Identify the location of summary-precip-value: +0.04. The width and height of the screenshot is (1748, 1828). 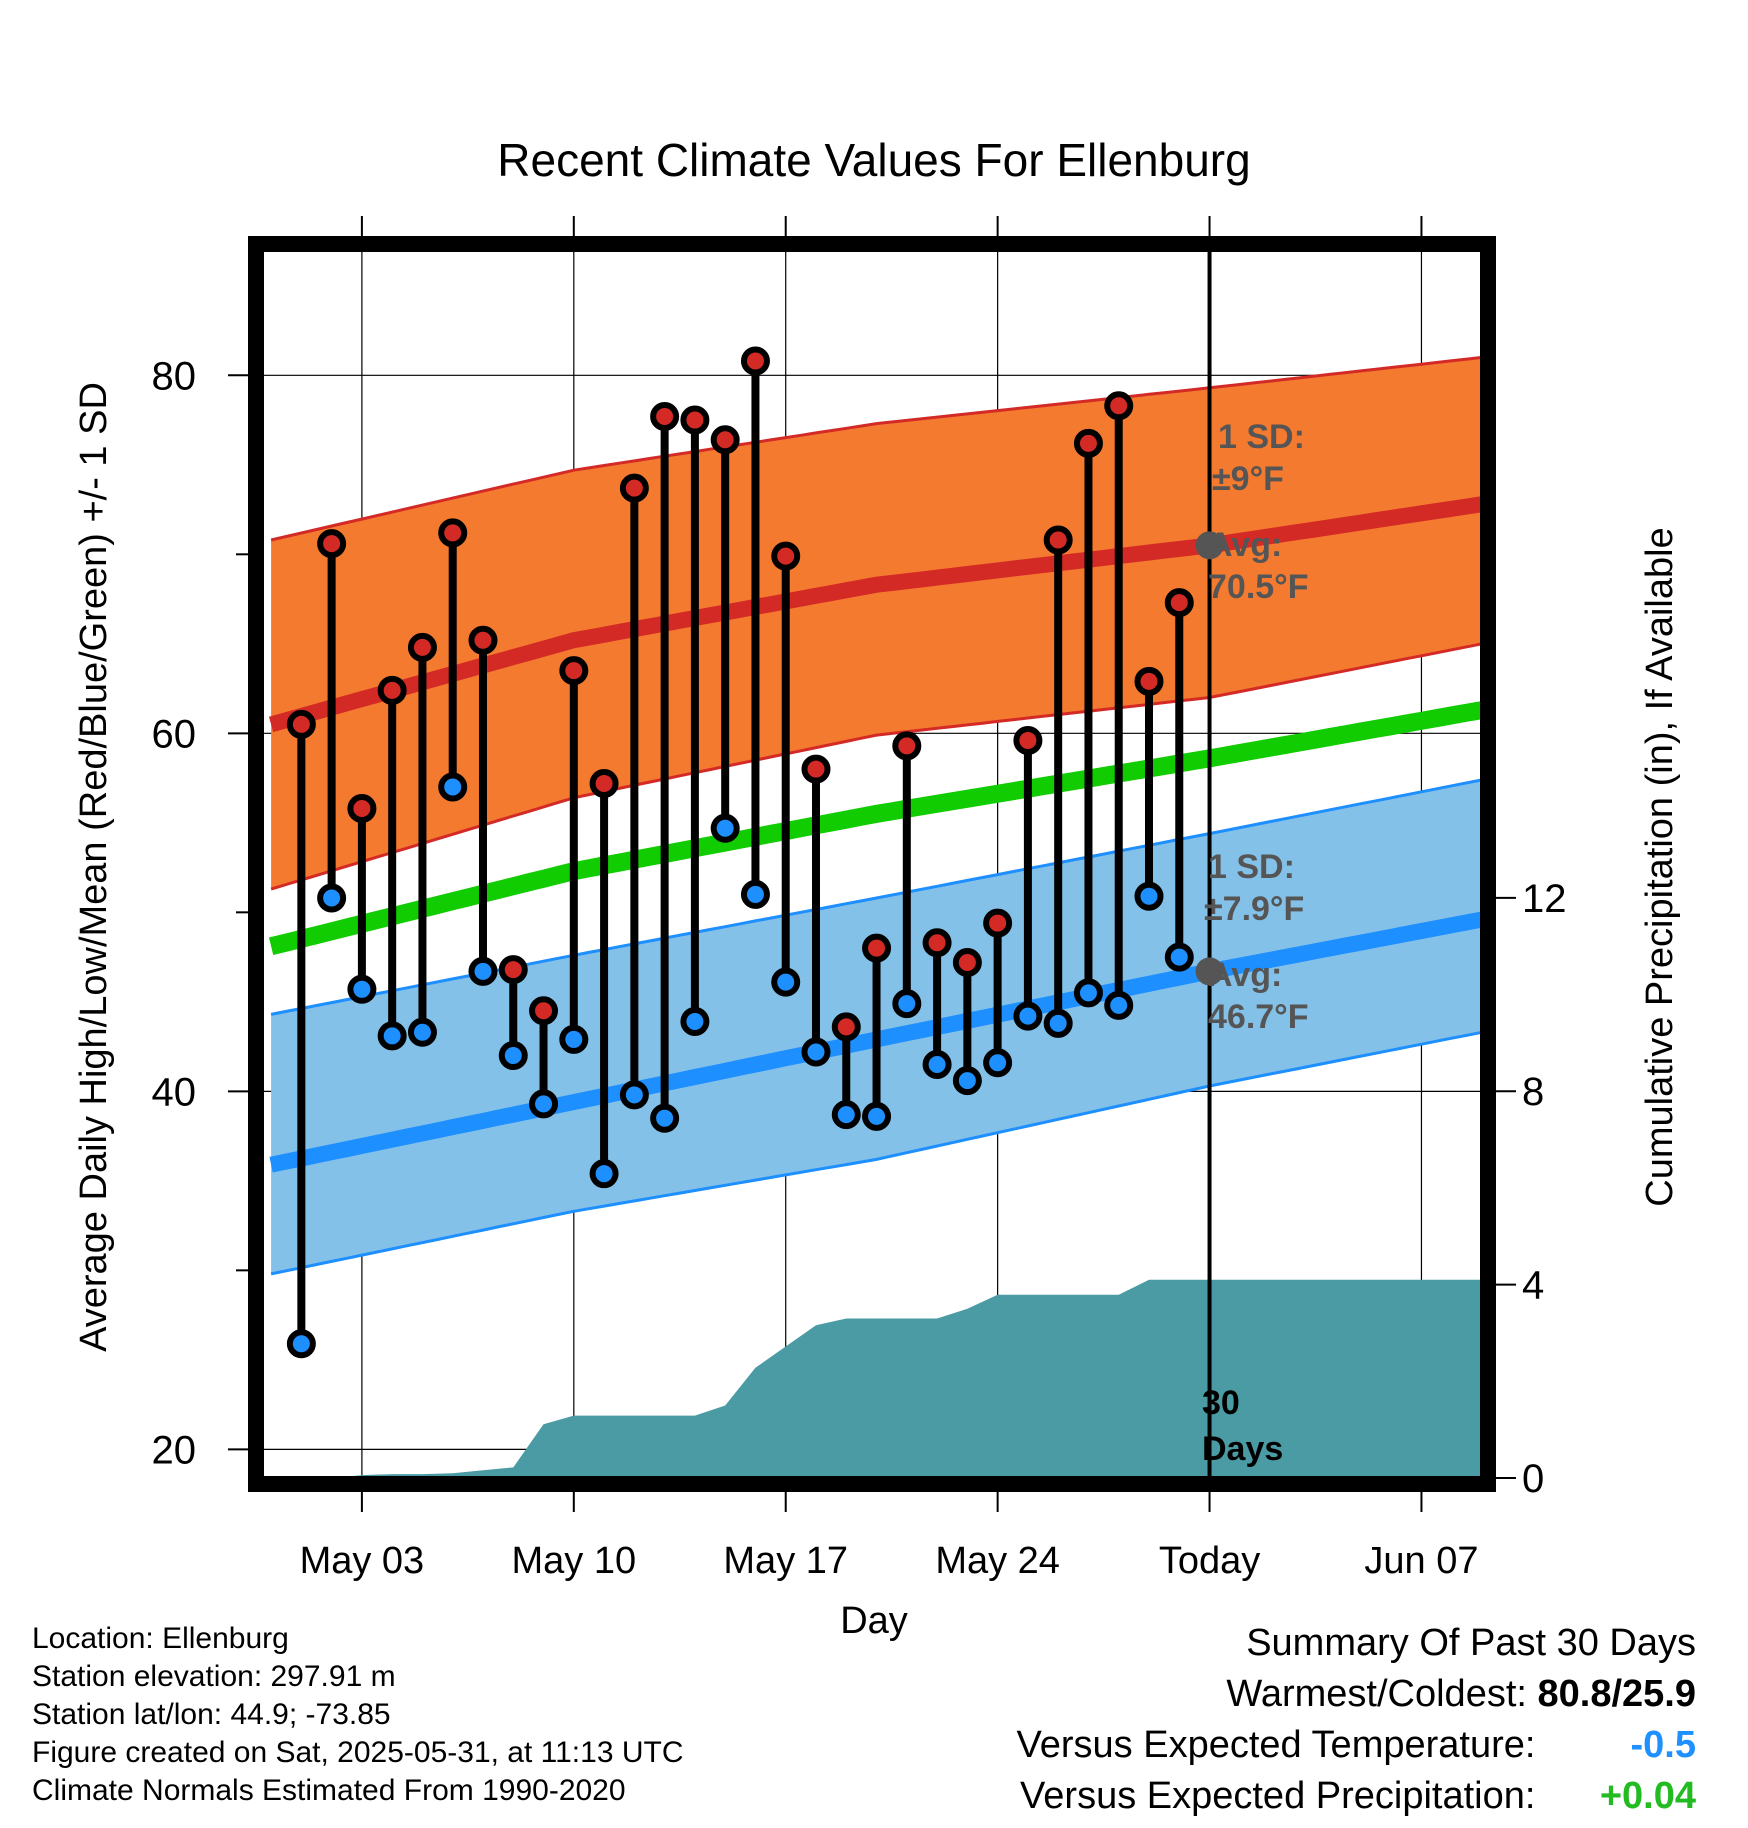
(1647, 1796).